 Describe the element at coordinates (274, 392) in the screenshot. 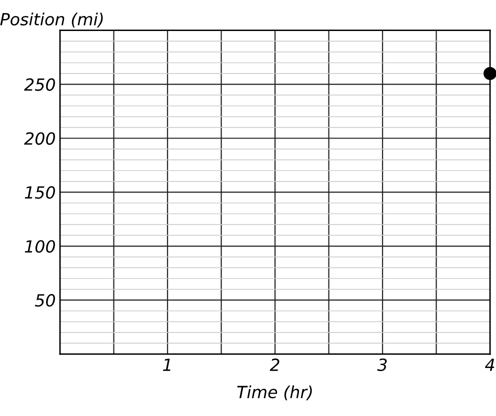

I see `x-axis-title: Time (hr)` at that location.